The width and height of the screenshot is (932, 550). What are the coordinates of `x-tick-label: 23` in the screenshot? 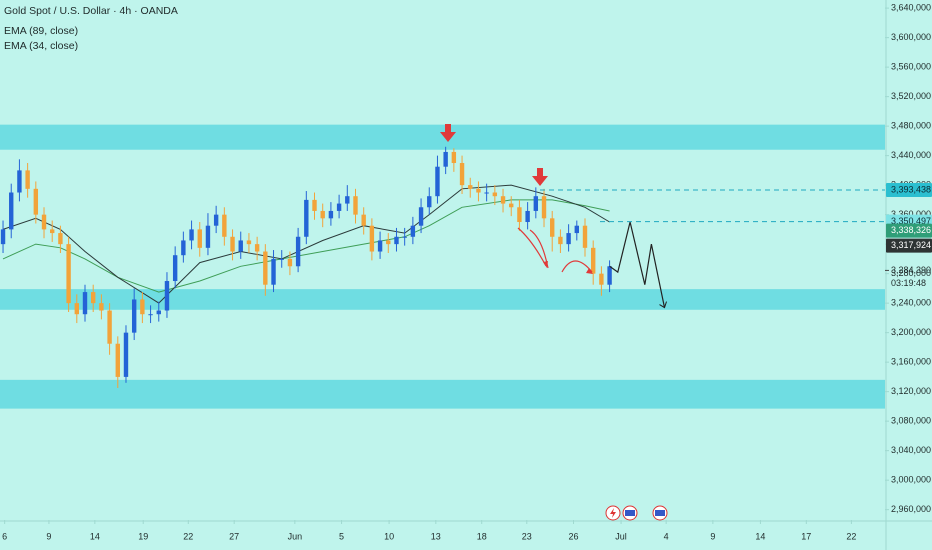 It's located at (527, 536).